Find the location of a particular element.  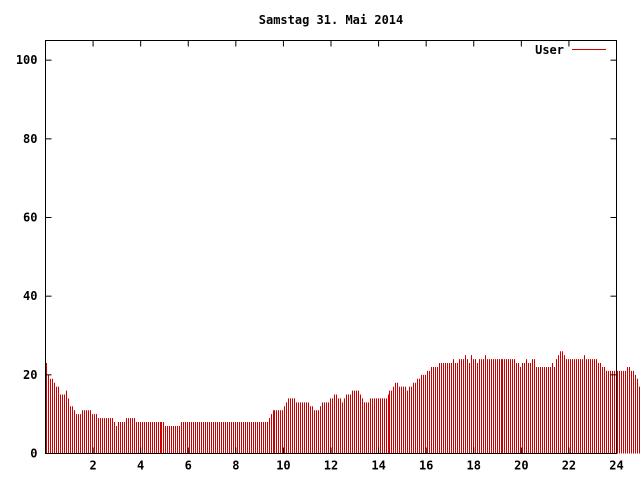

x-tick-label: 12 is located at coordinates (331, 466).